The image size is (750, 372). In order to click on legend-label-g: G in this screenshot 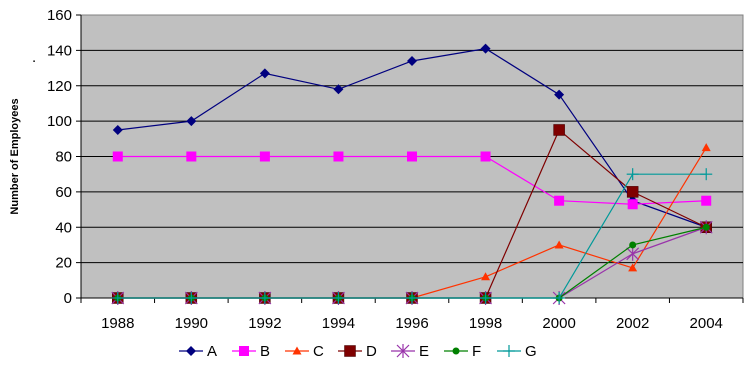, I will do `click(531, 351)`.